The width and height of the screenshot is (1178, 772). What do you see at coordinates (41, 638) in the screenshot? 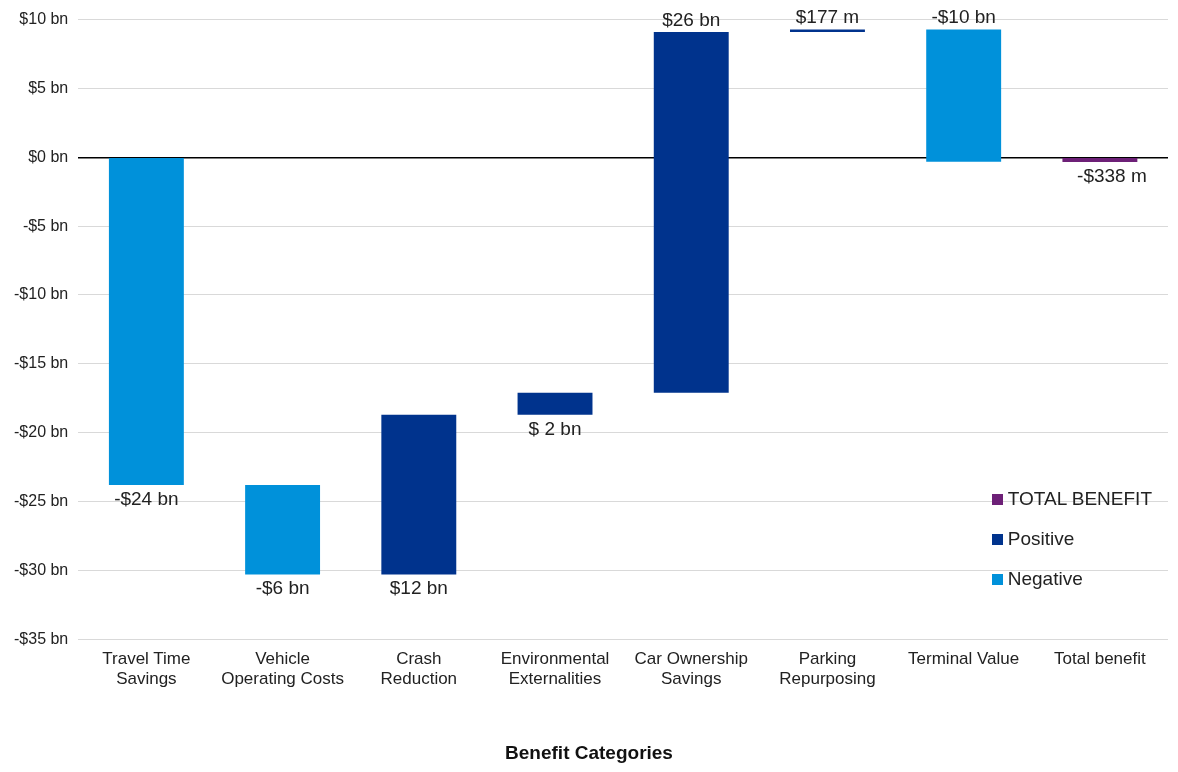
I see `y-tick-label: -$35 bn` at bounding box center [41, 638].